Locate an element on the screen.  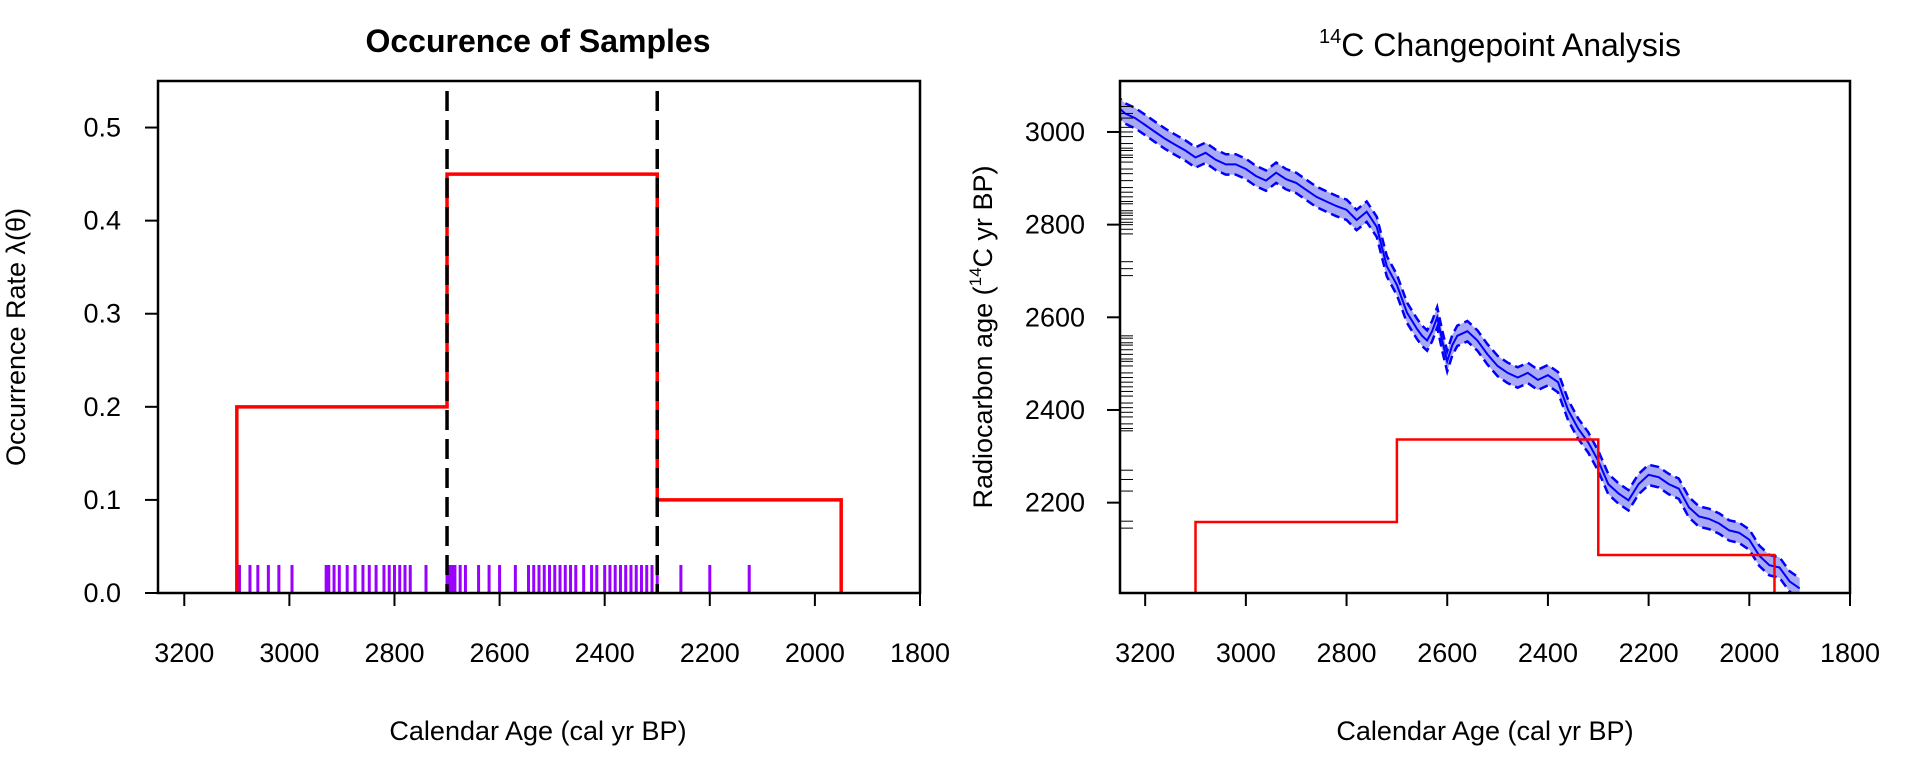
right-x-axis-label: Calendar Age (cal yr BP) is located at coordinates (1484, 731).